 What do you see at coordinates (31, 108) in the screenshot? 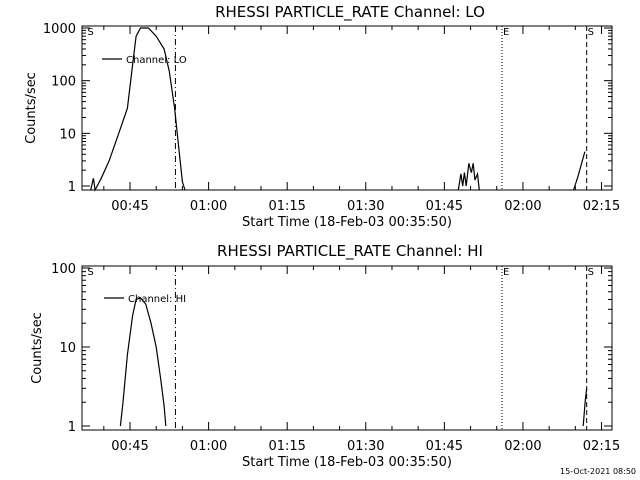
I see `y-axis-label-lo: Counts/sec` at bounding box center [31, 108].